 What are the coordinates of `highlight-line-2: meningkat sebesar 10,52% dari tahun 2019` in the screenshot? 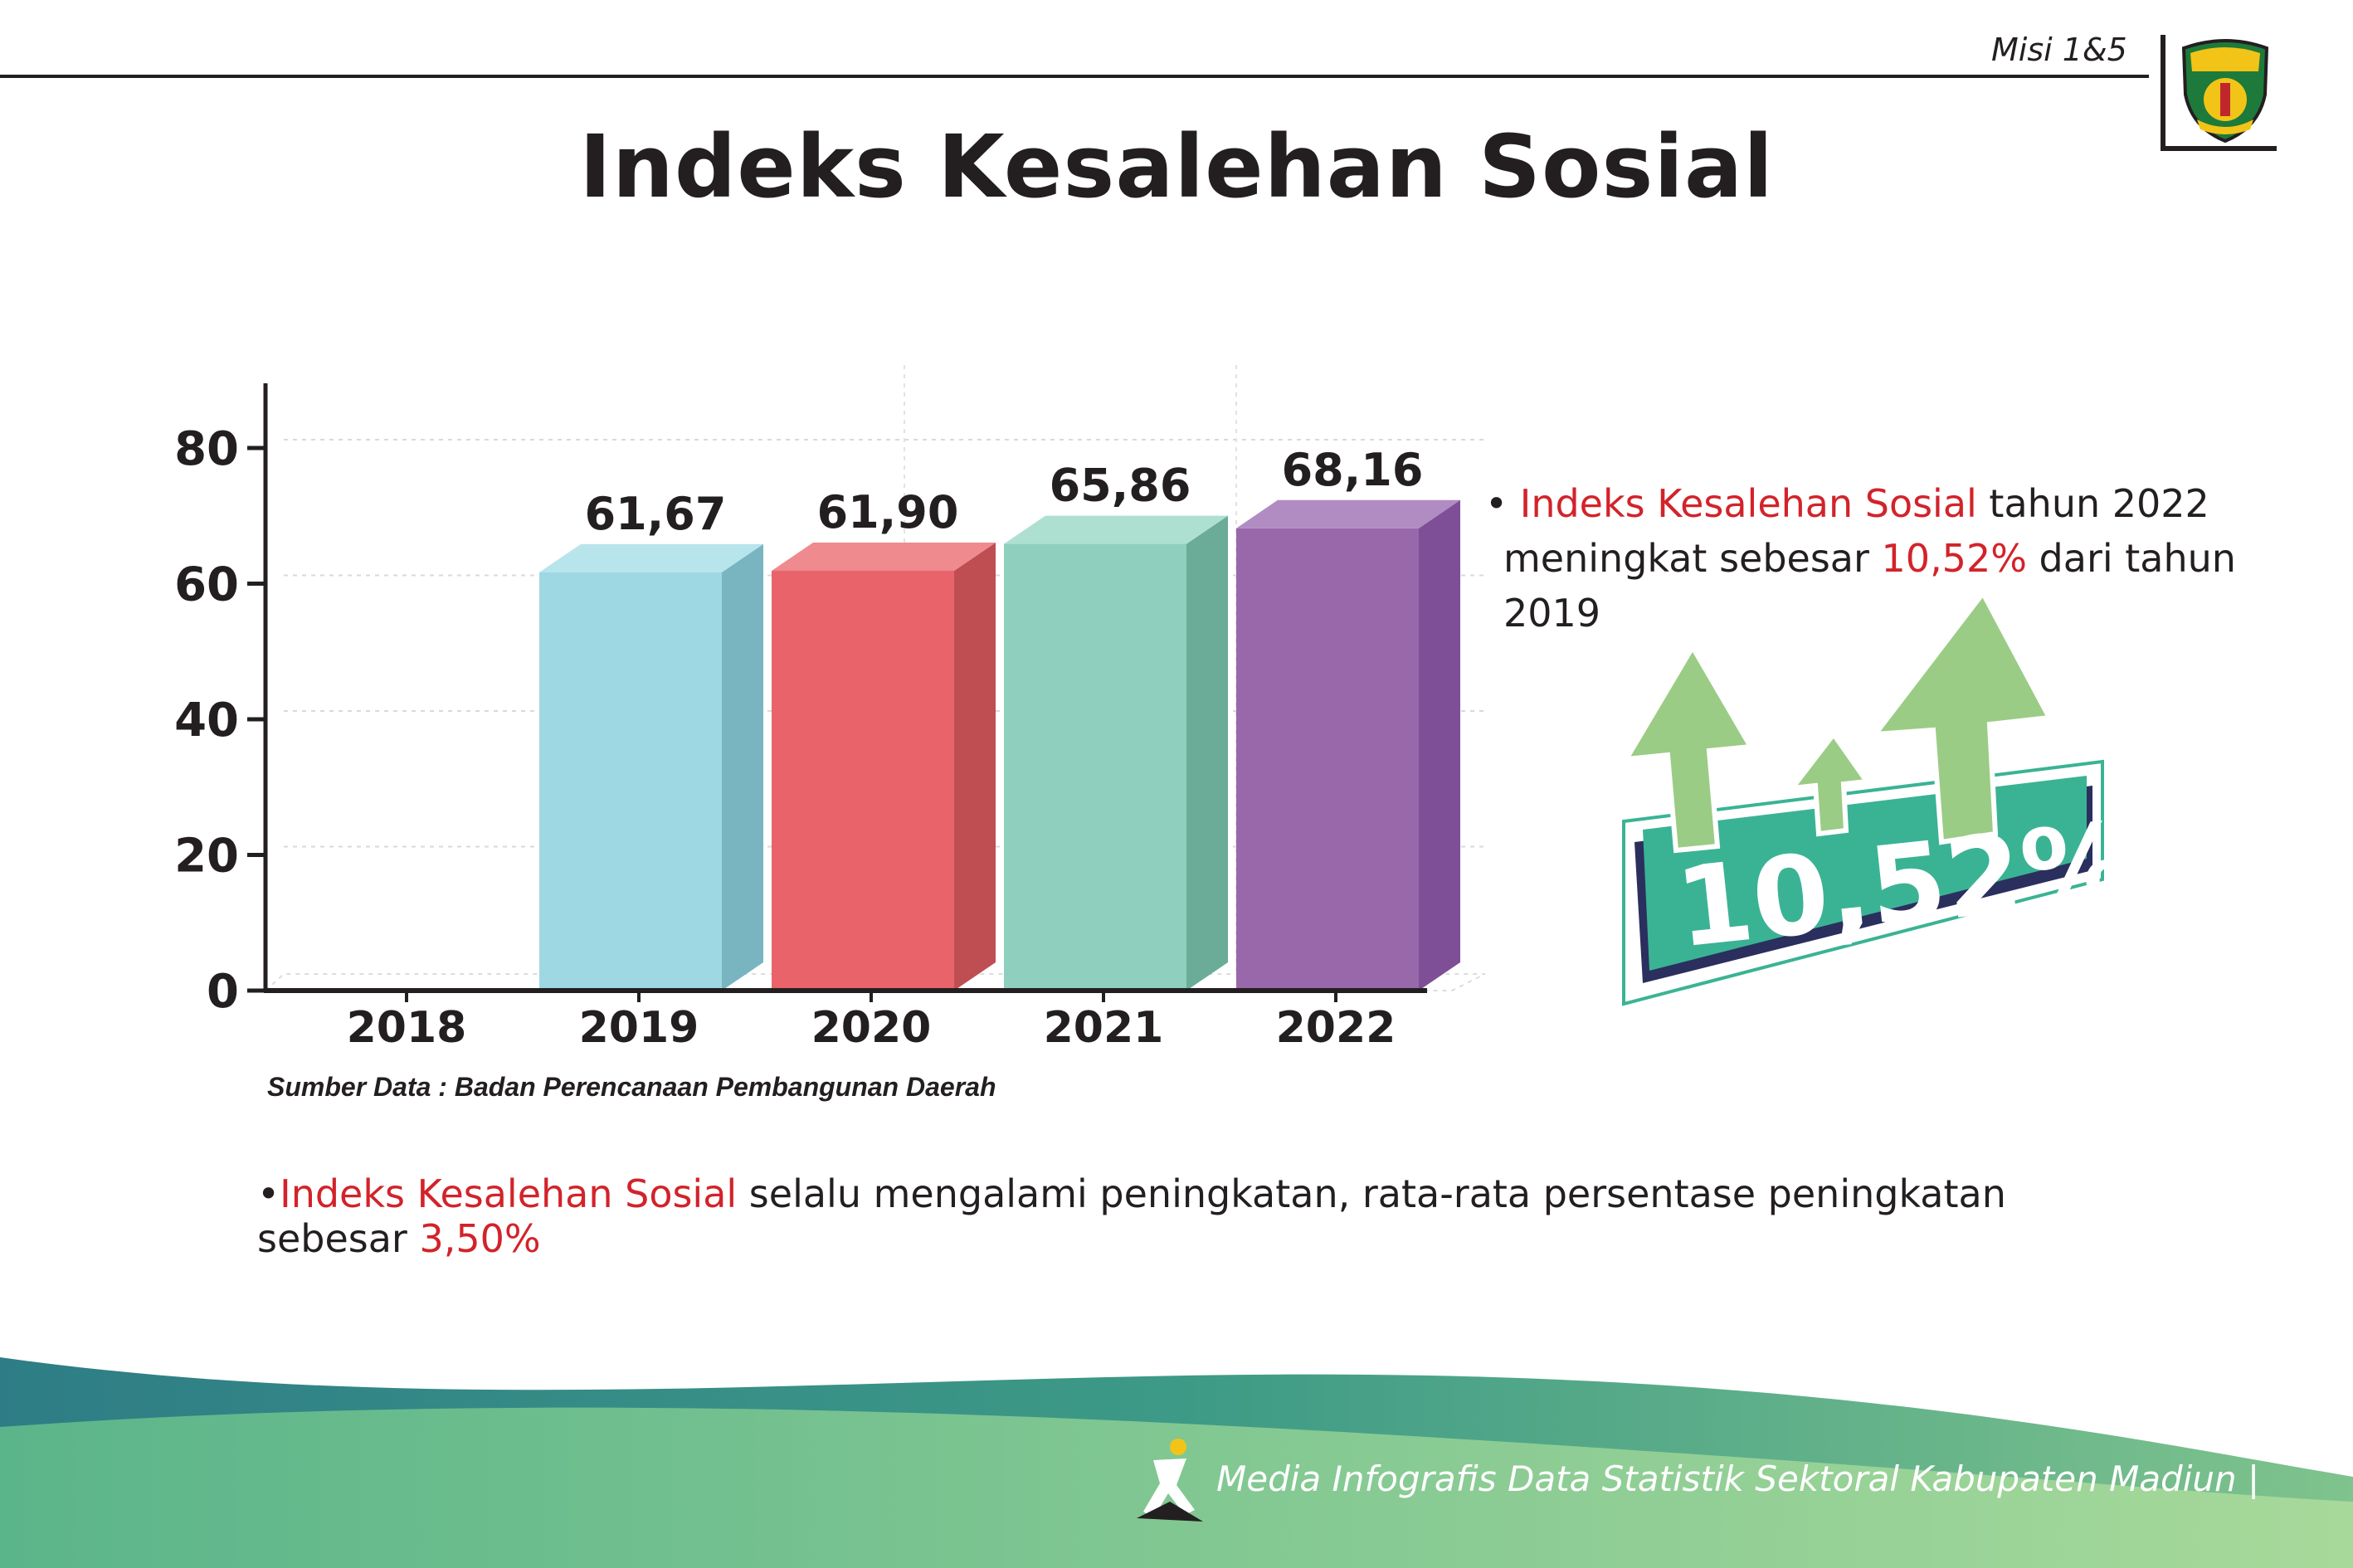 It's located at (1904, 585).